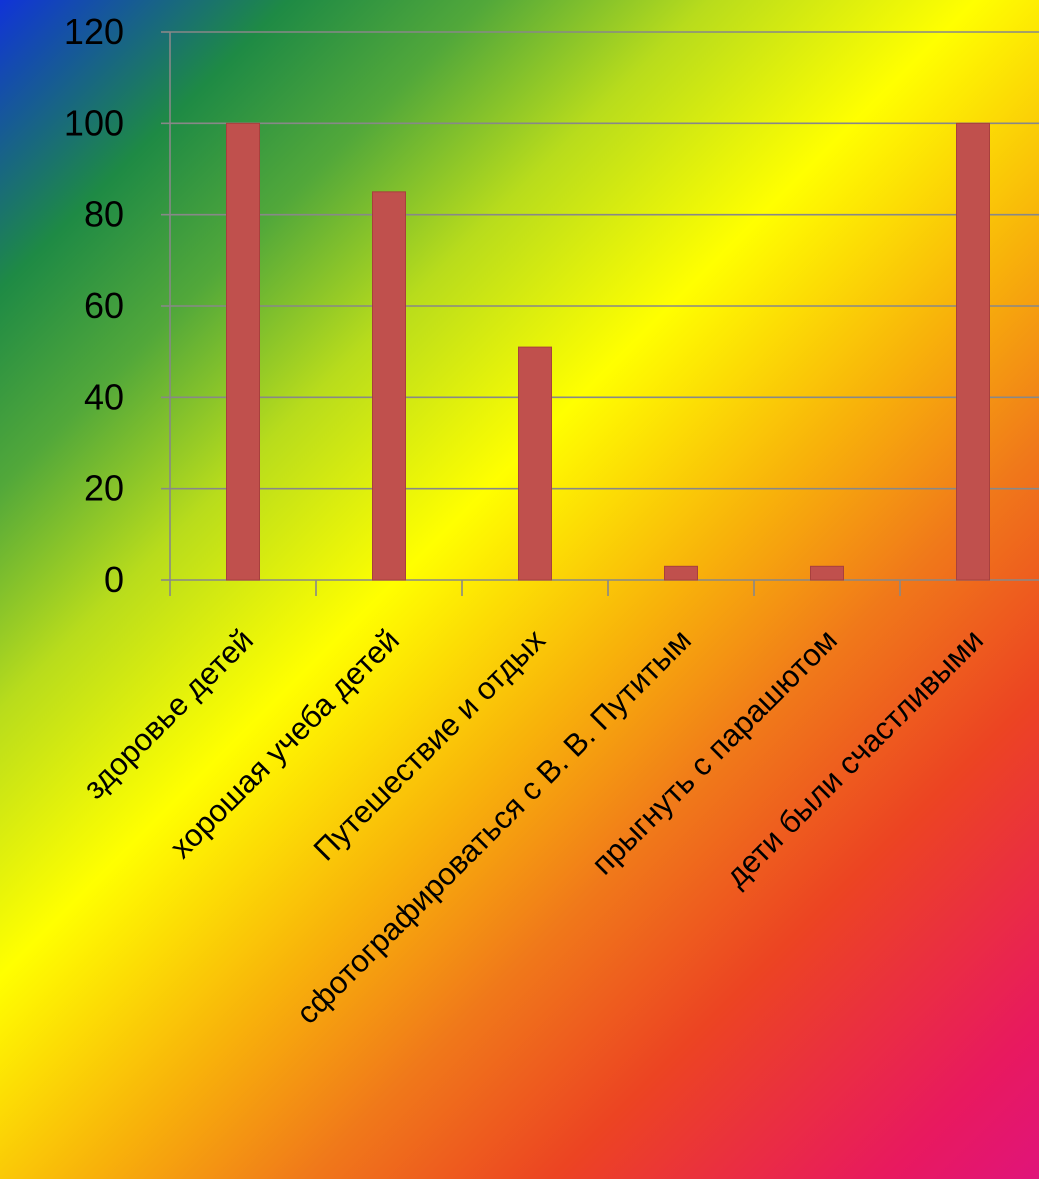 Image resolution: width=1039 pixels, height=1179 pixels. What do you see at coordinates (114, 579) in the screenshot?
I see `y-tick-label: 0` at bounding box center [114, 579].